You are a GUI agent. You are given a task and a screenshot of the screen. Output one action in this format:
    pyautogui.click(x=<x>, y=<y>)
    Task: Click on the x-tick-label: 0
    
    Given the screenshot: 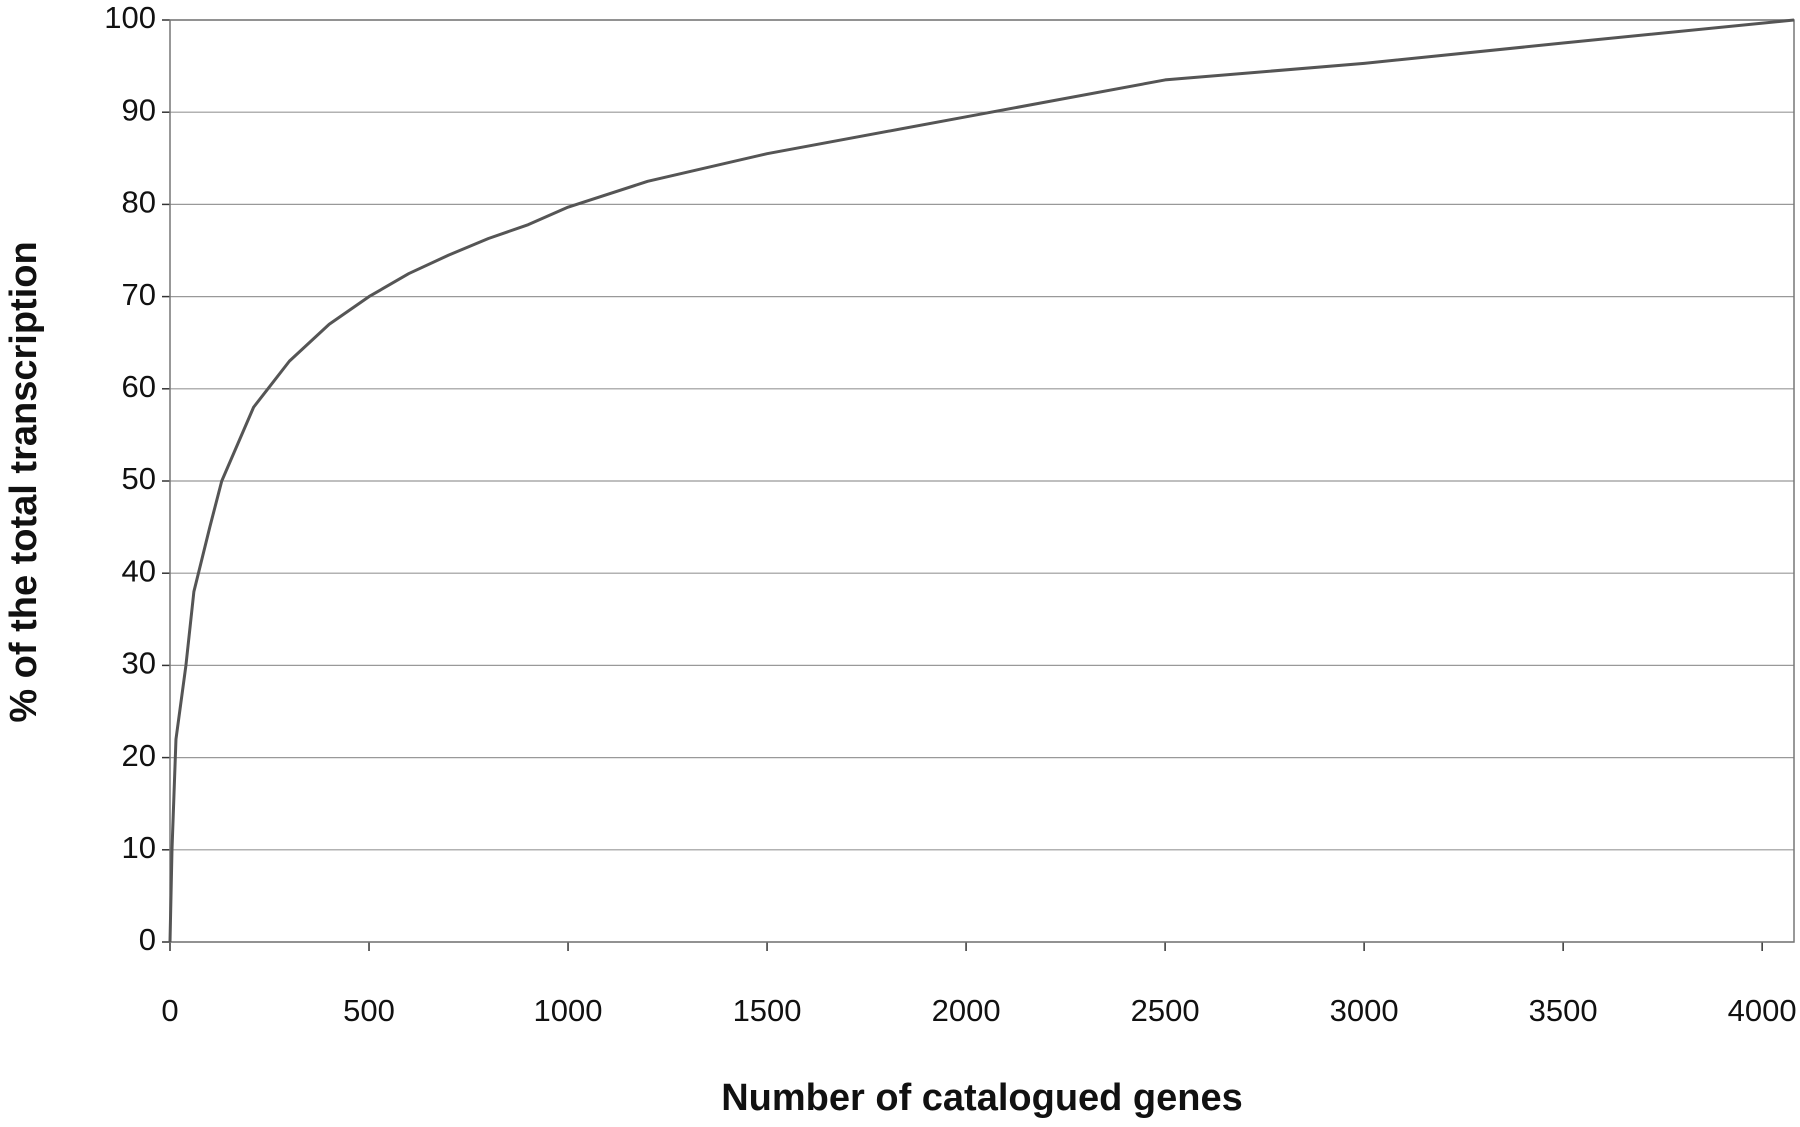 What is the action you would take?
    pyautogui.click(x=169, y=1010)
    